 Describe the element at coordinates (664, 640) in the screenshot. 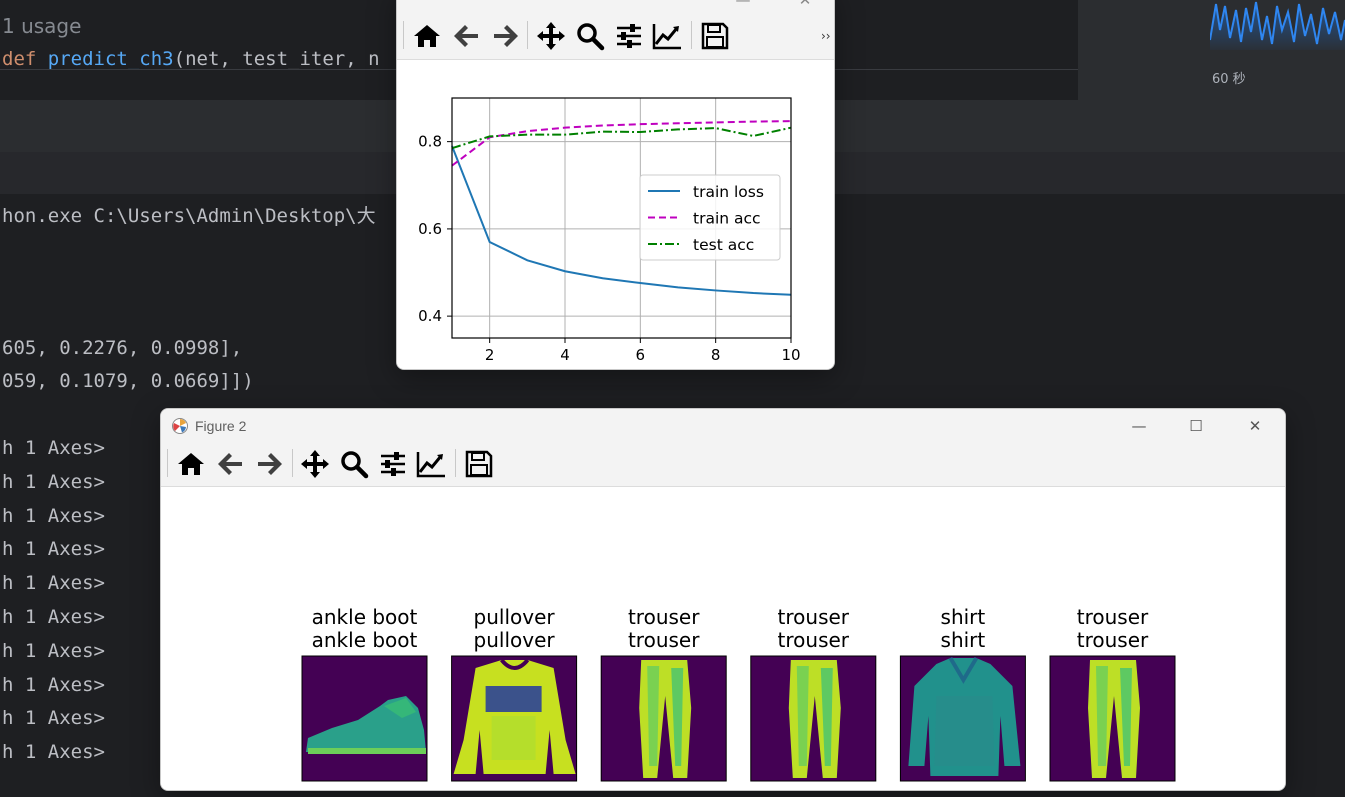

I see `predicted-label: trouser` at that location.